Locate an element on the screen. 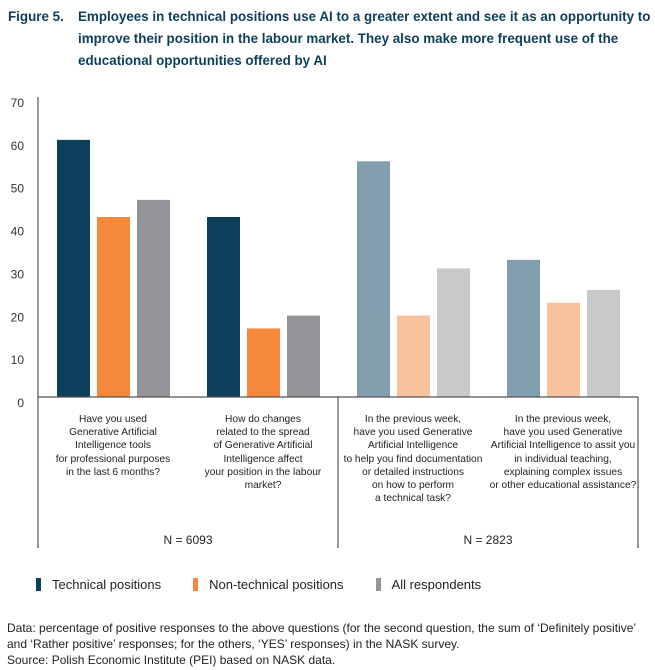 This screenshot has height=670, width=655. y-tick-label: 50 is located at coordinates (18, 189).